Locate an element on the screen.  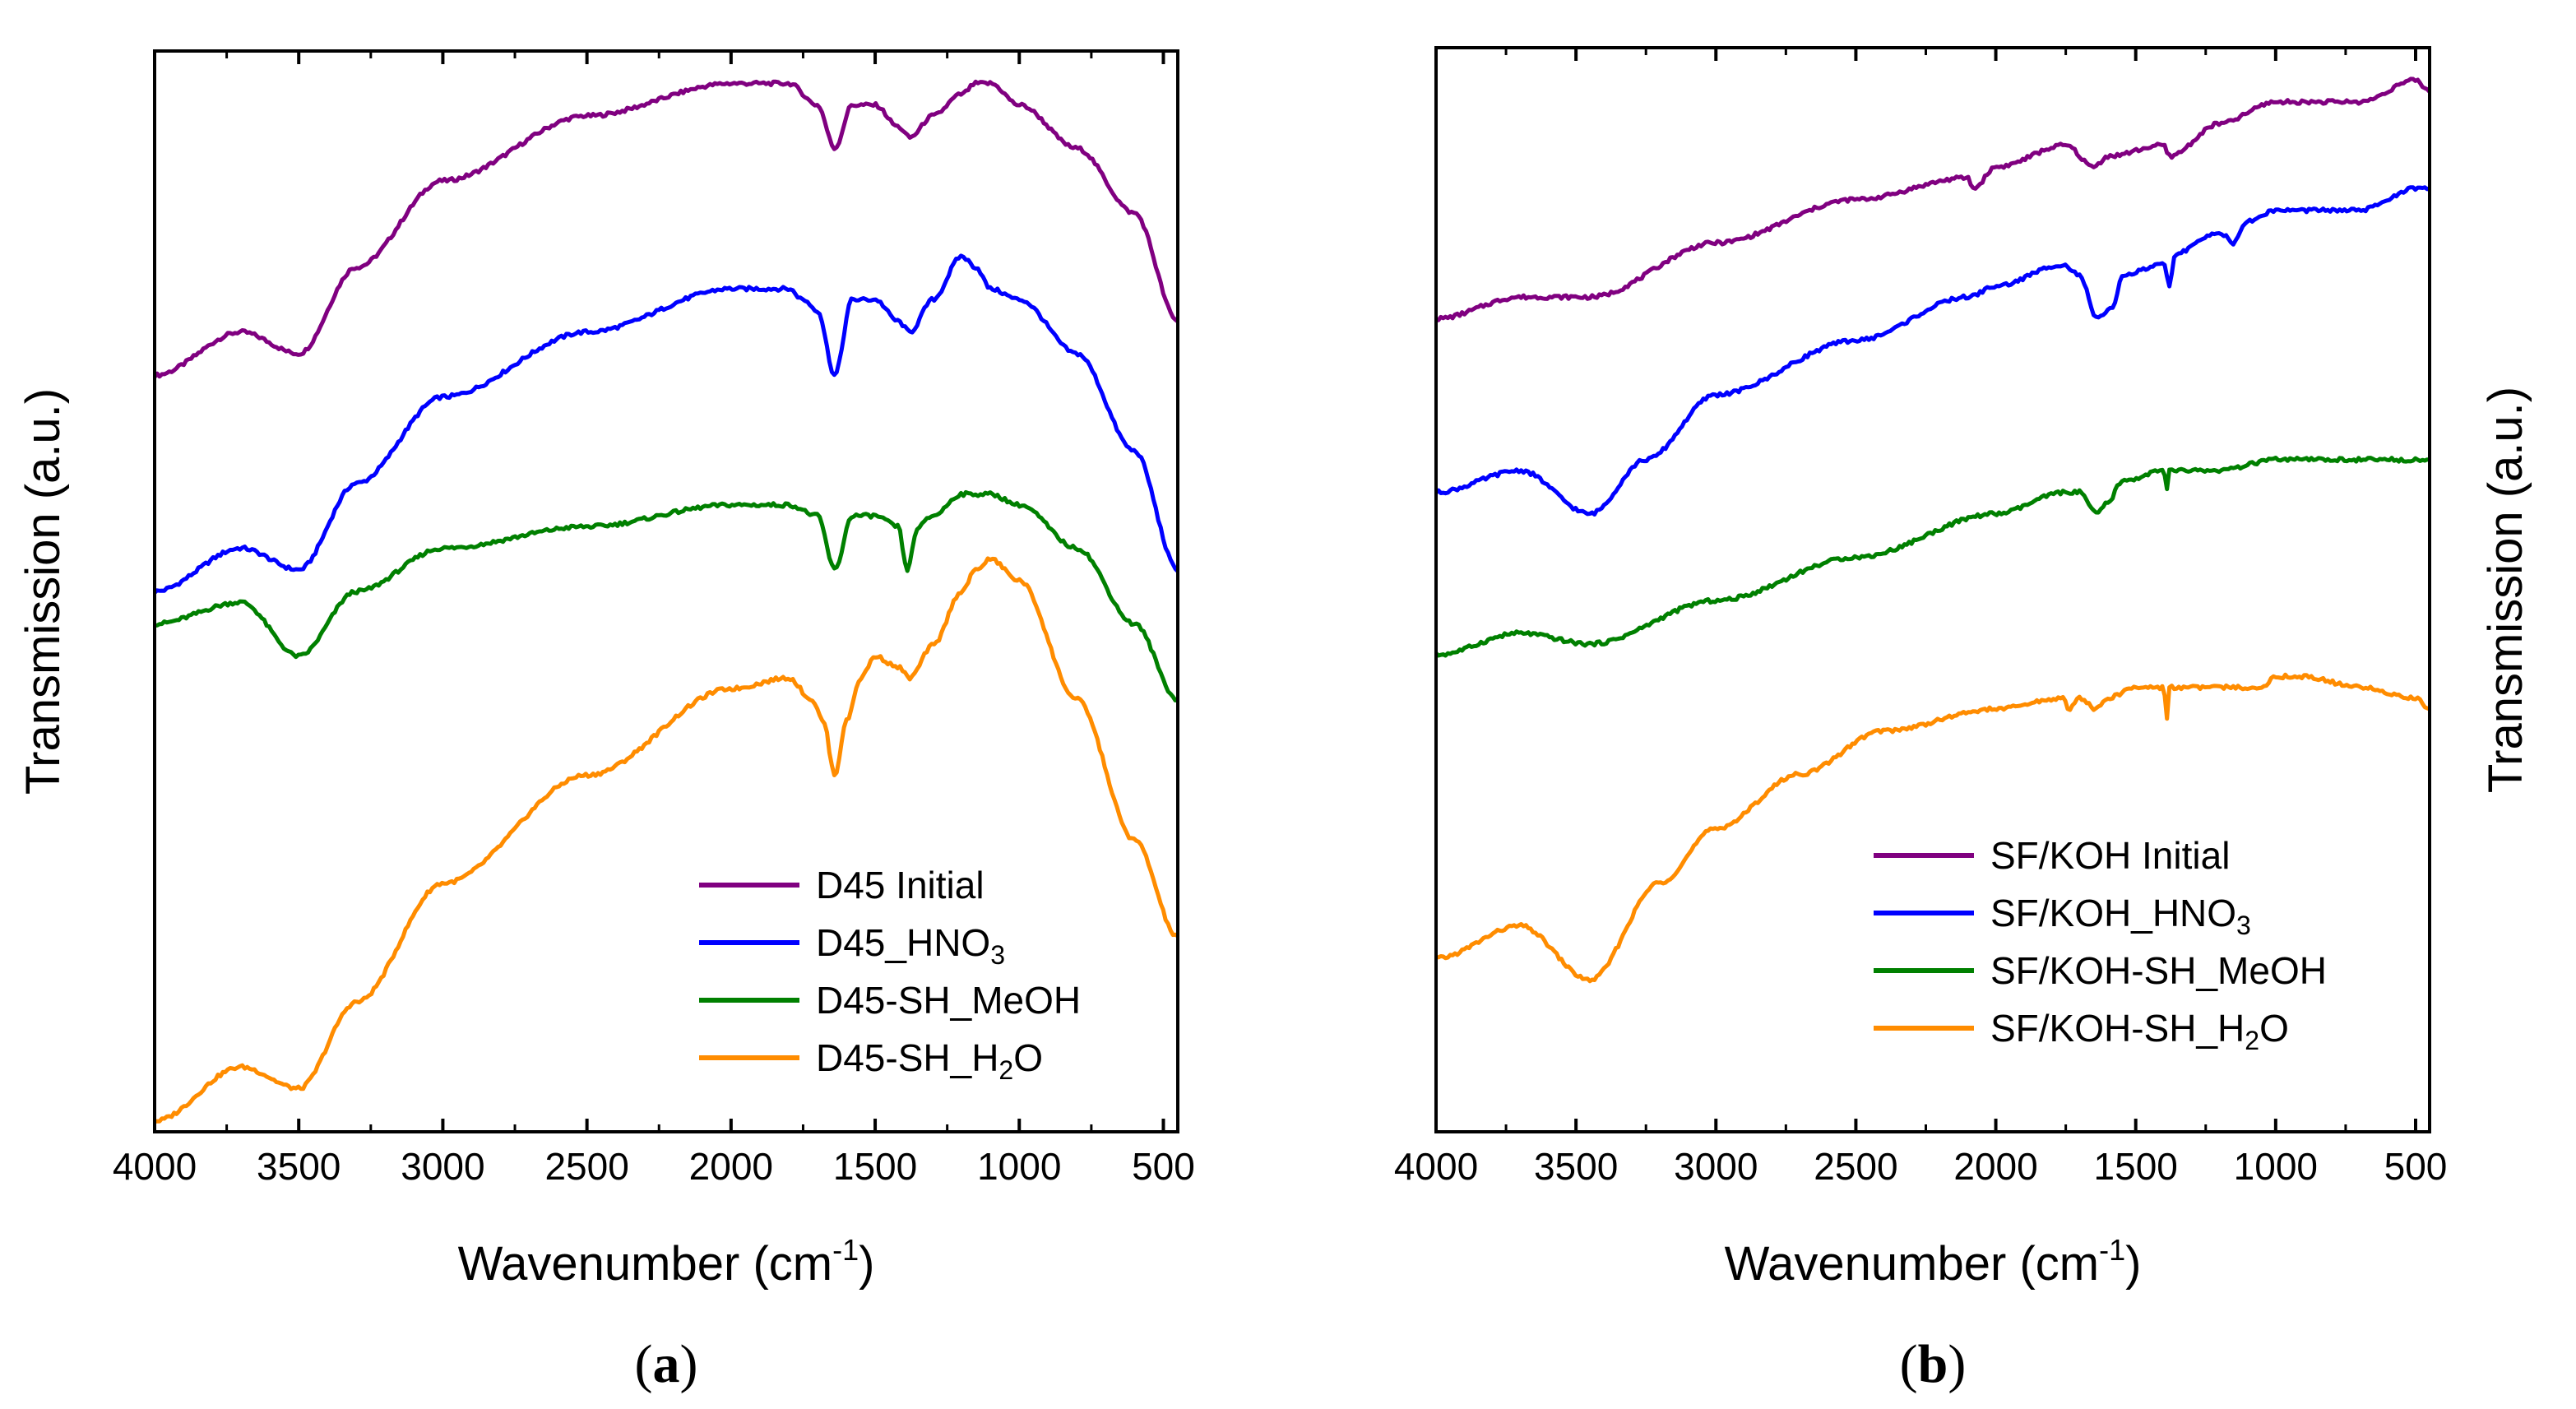
panel-label: (b) is located at coordinates (1933, 1364).